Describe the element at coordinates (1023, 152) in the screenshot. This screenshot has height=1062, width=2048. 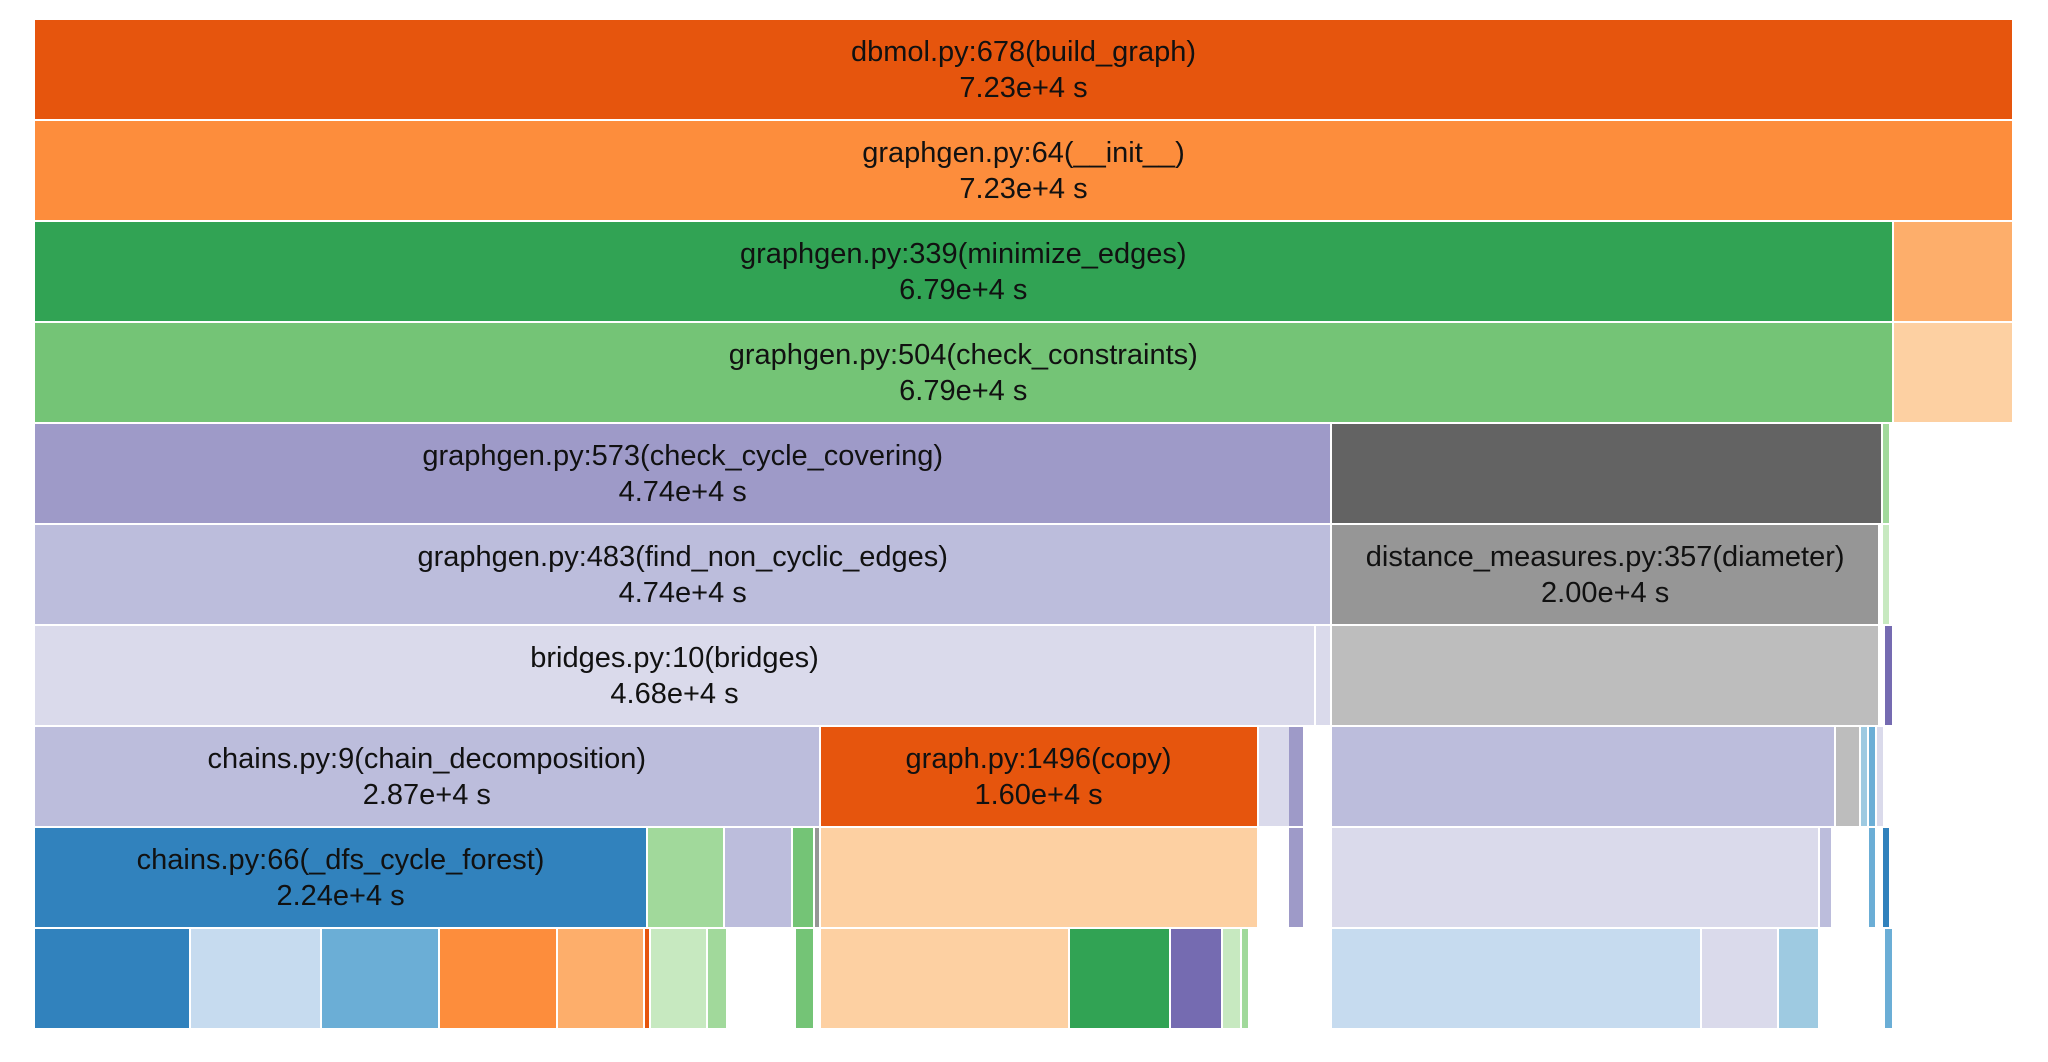
I see `frame-name: graphgen.py:64(__init__)` at that location.